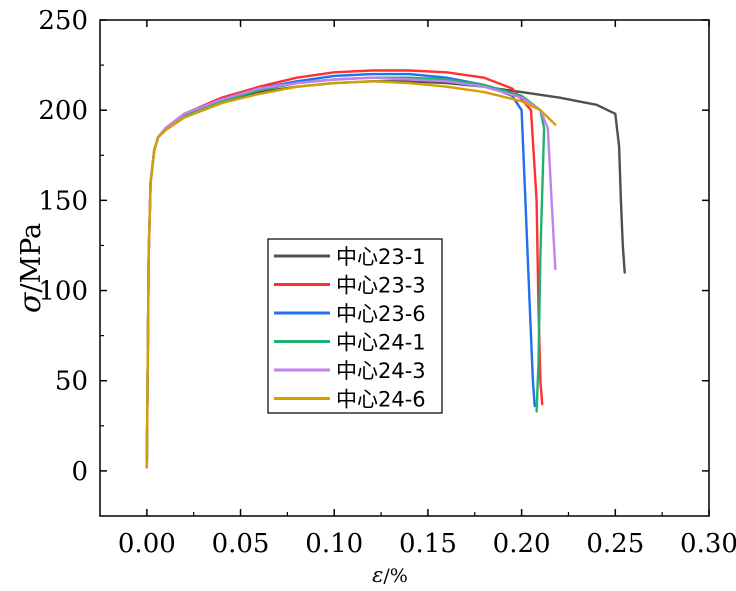 The height and width of the screenshot is (591, 736). I want to click on legend: 中心23-1 中心23-3 中心23-6 中心24-1 中心24-3 中心24-6, so click(355, 326).